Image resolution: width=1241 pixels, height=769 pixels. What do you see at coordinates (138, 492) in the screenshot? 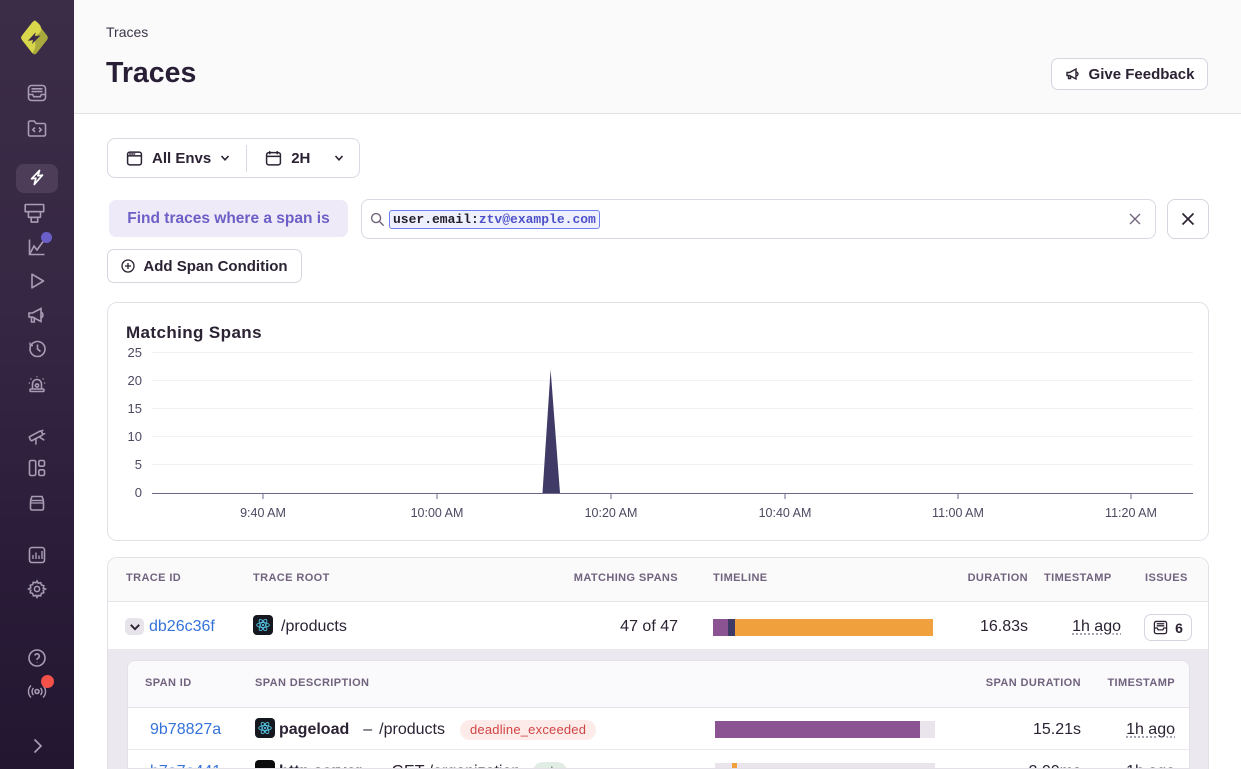
I see `svg-text: 0` at bounding box center [138, 492].